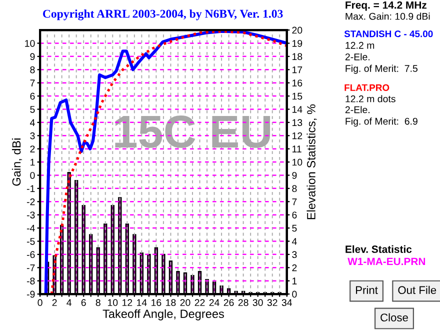 This screenshot has height=330, width=440. I want to click on y-tick-label: 2, so click(32, 149).